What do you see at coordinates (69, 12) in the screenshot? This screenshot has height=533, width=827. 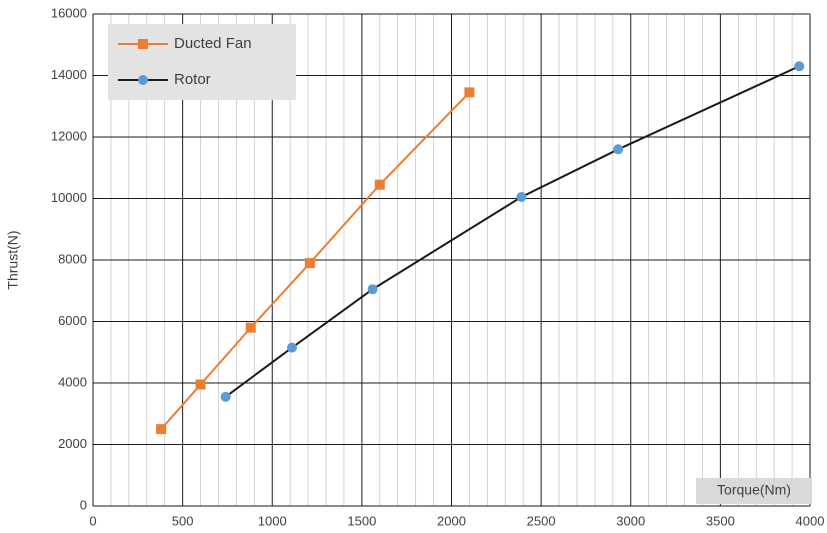 I see `y-tick-label: 16000` at bounding box center [69, 12].